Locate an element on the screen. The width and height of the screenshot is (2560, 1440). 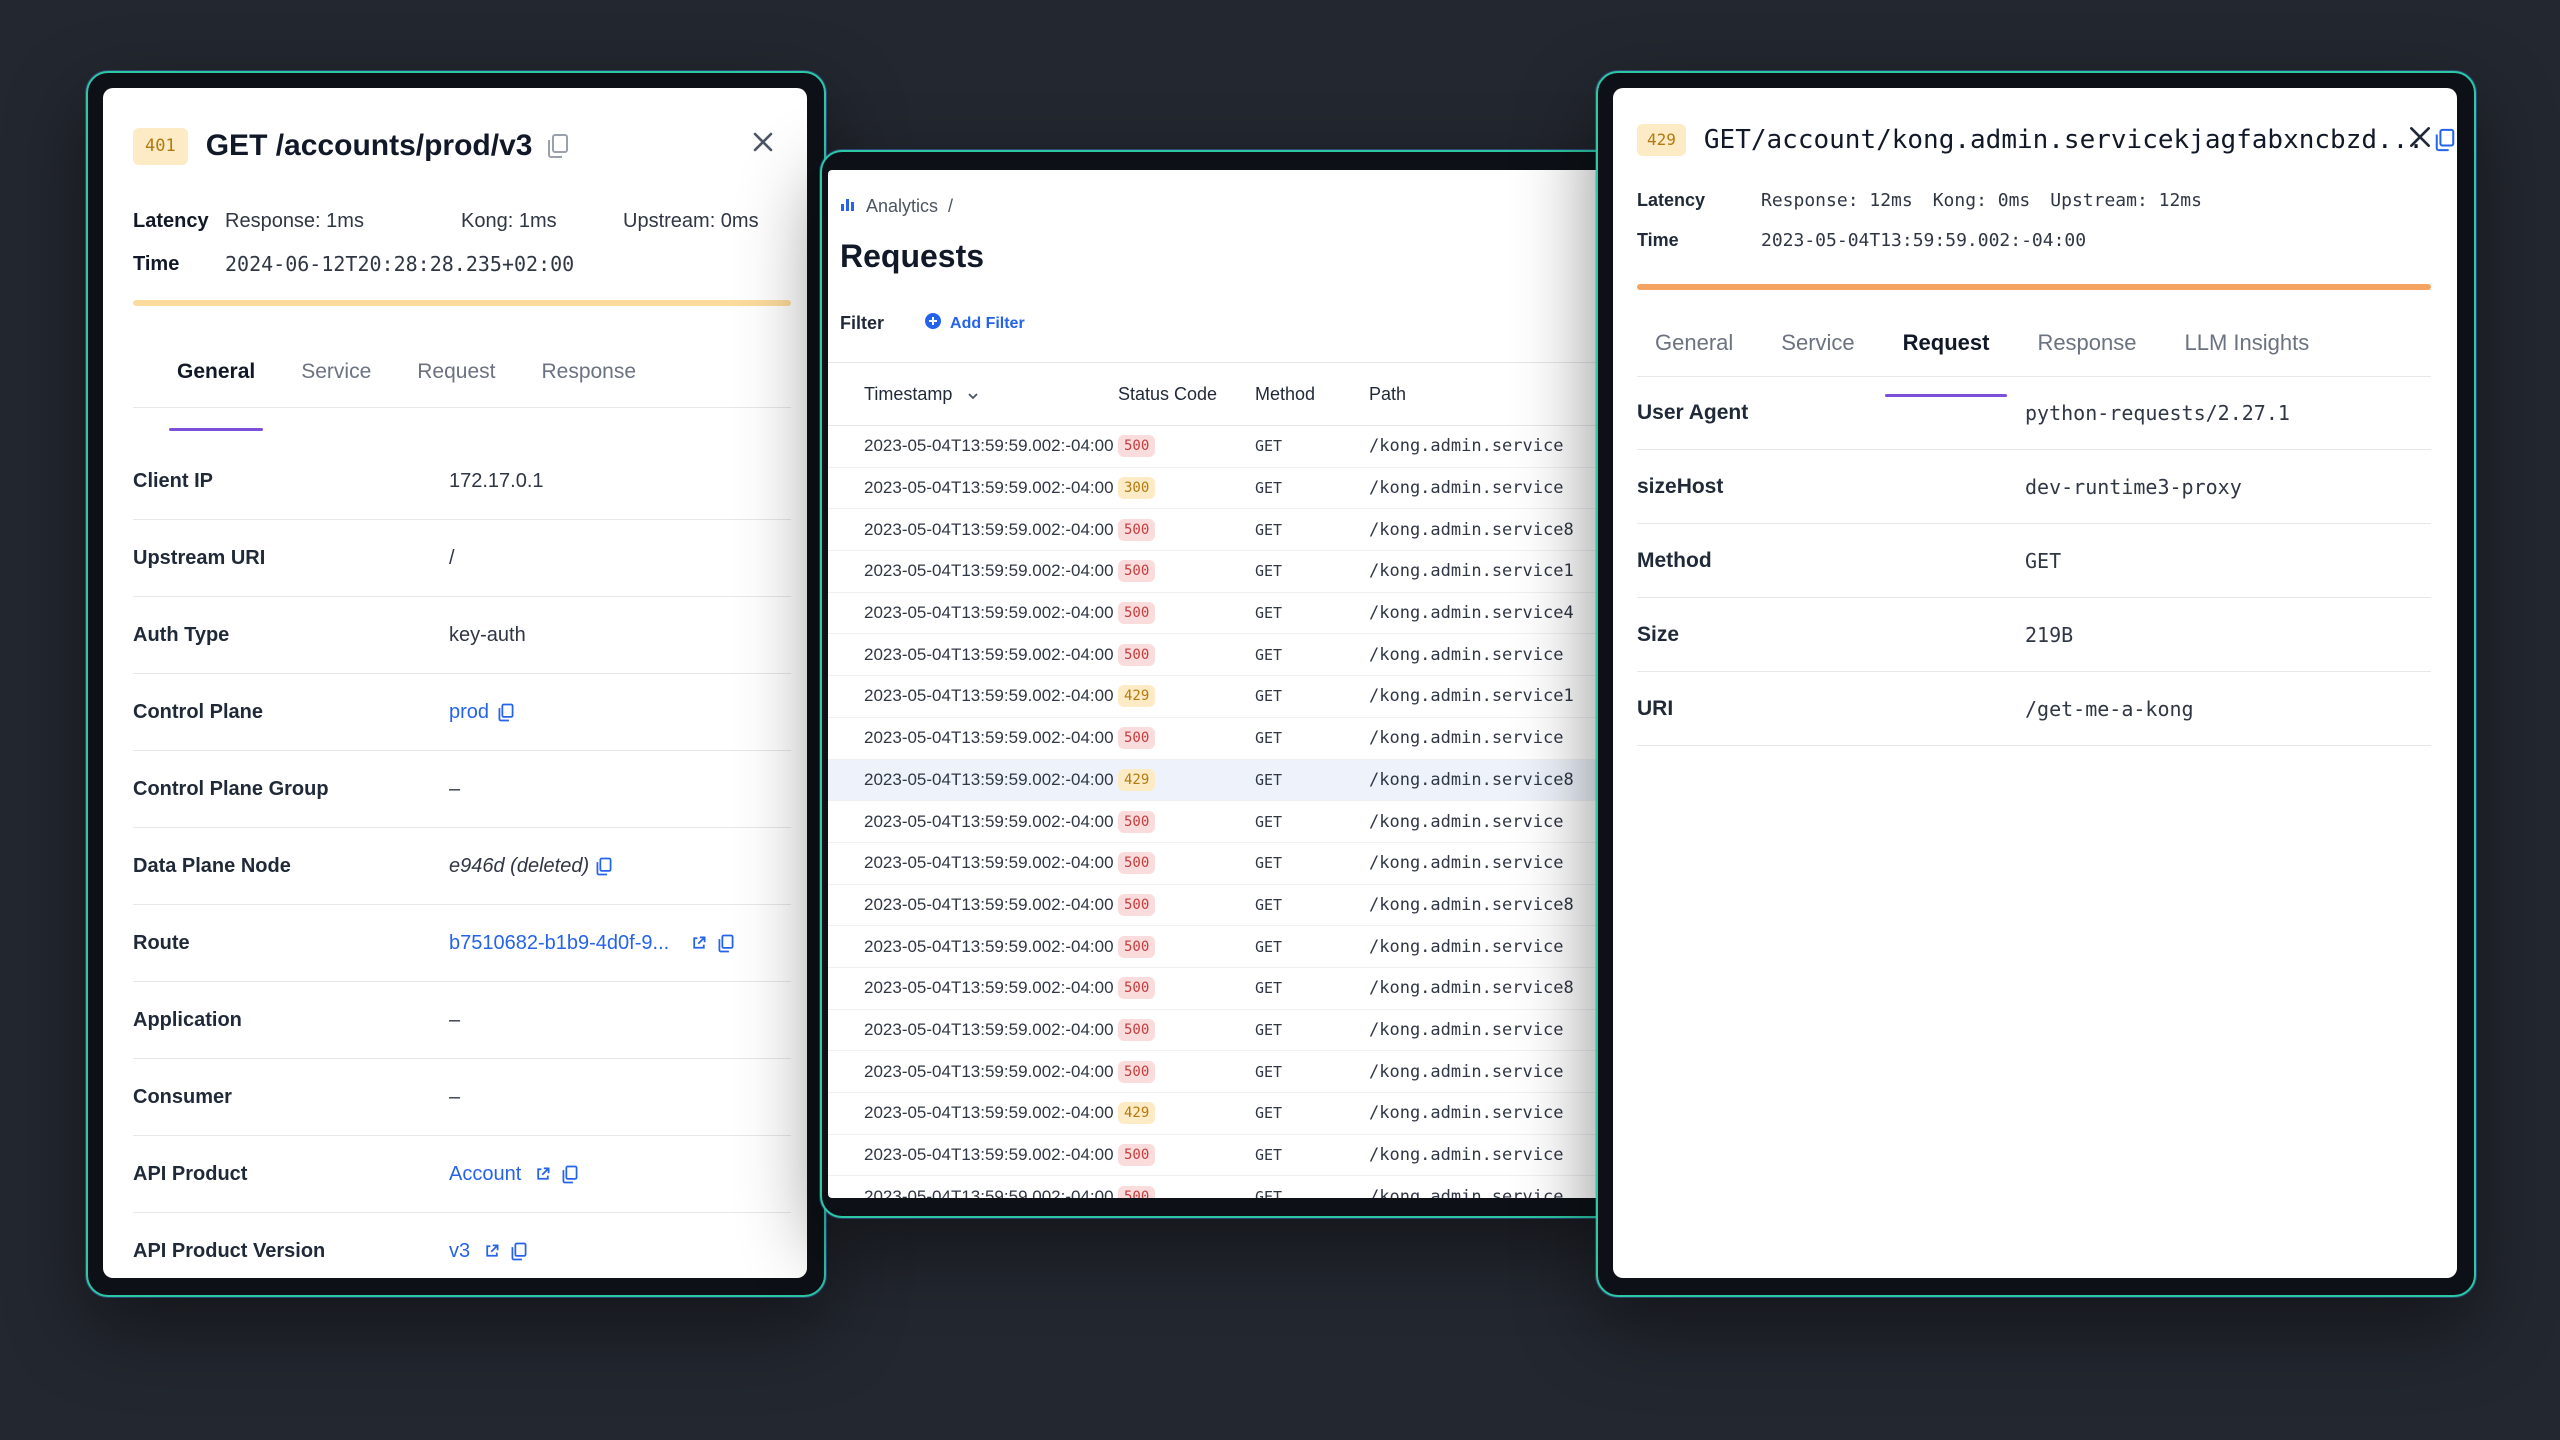
tab-llm-insights: LLM Insights is located at coordinates (2247, 342).